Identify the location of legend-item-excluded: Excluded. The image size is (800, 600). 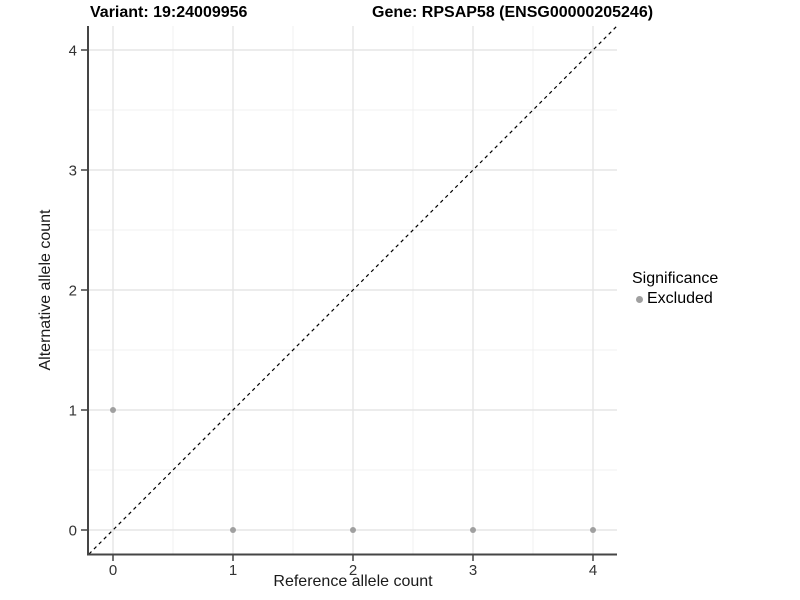
(675, 299).